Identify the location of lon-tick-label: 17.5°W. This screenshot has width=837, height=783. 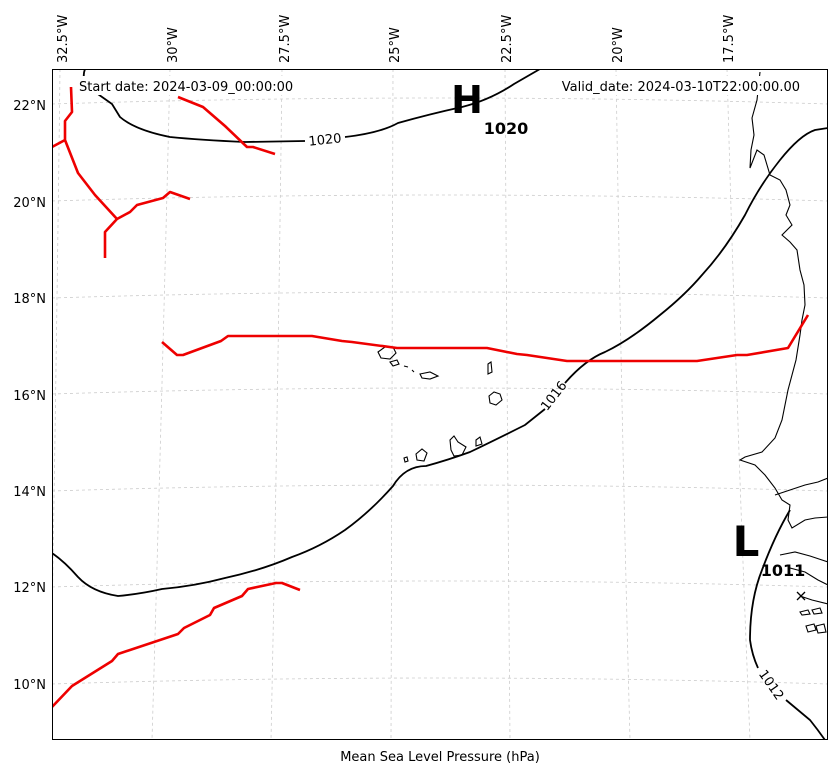
(729, 39).